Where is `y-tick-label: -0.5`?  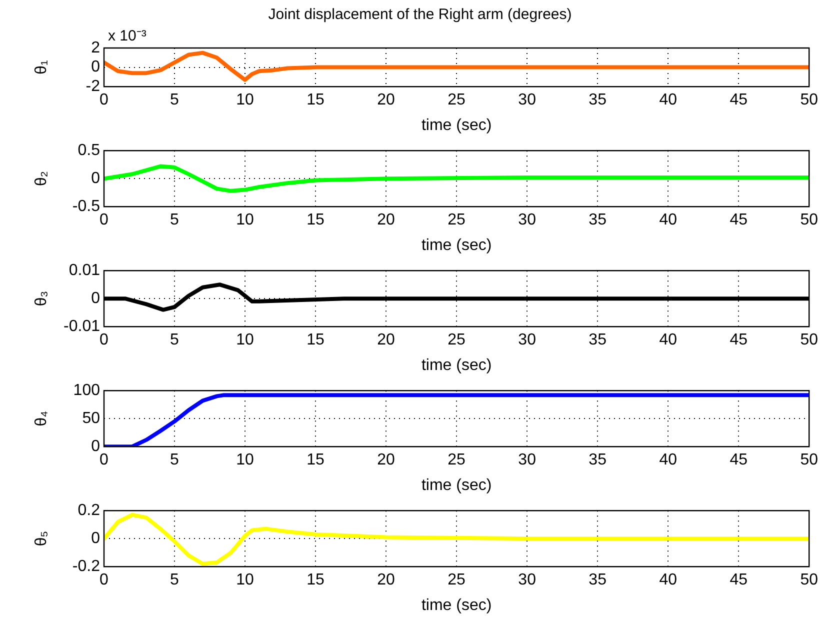
y-tick-label: -0.5 is located at coordinates (86, 207).